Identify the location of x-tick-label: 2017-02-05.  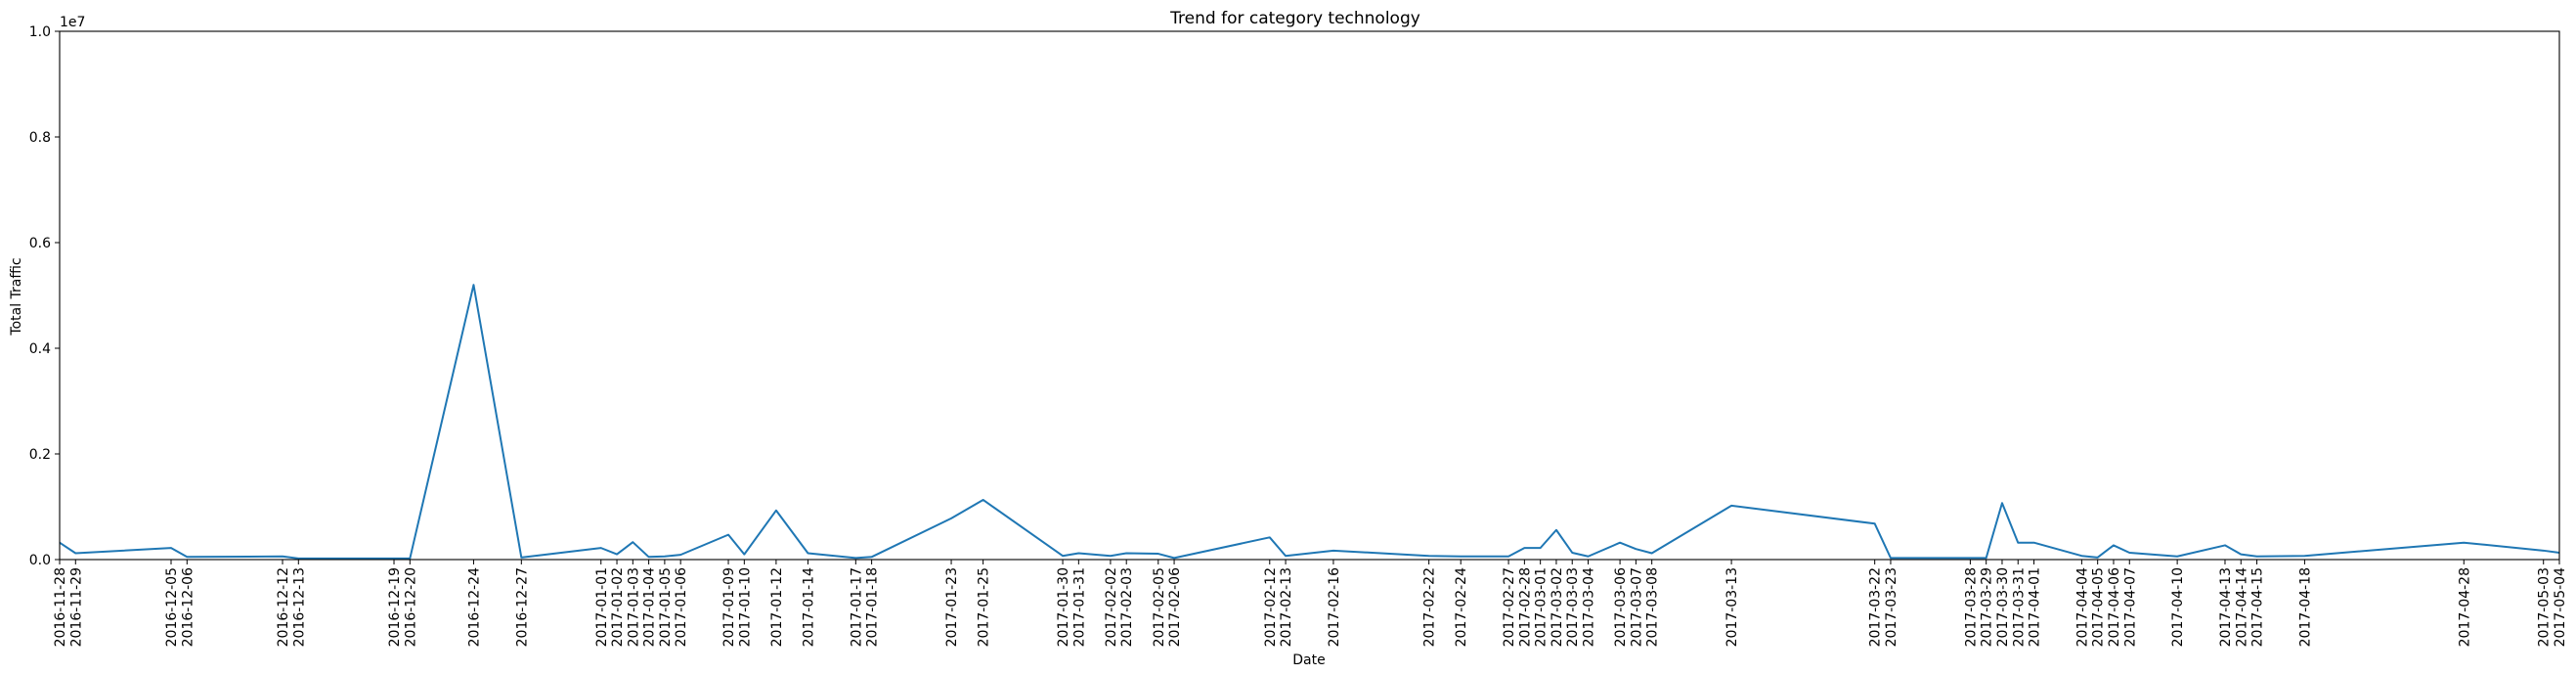
(1159, 607).